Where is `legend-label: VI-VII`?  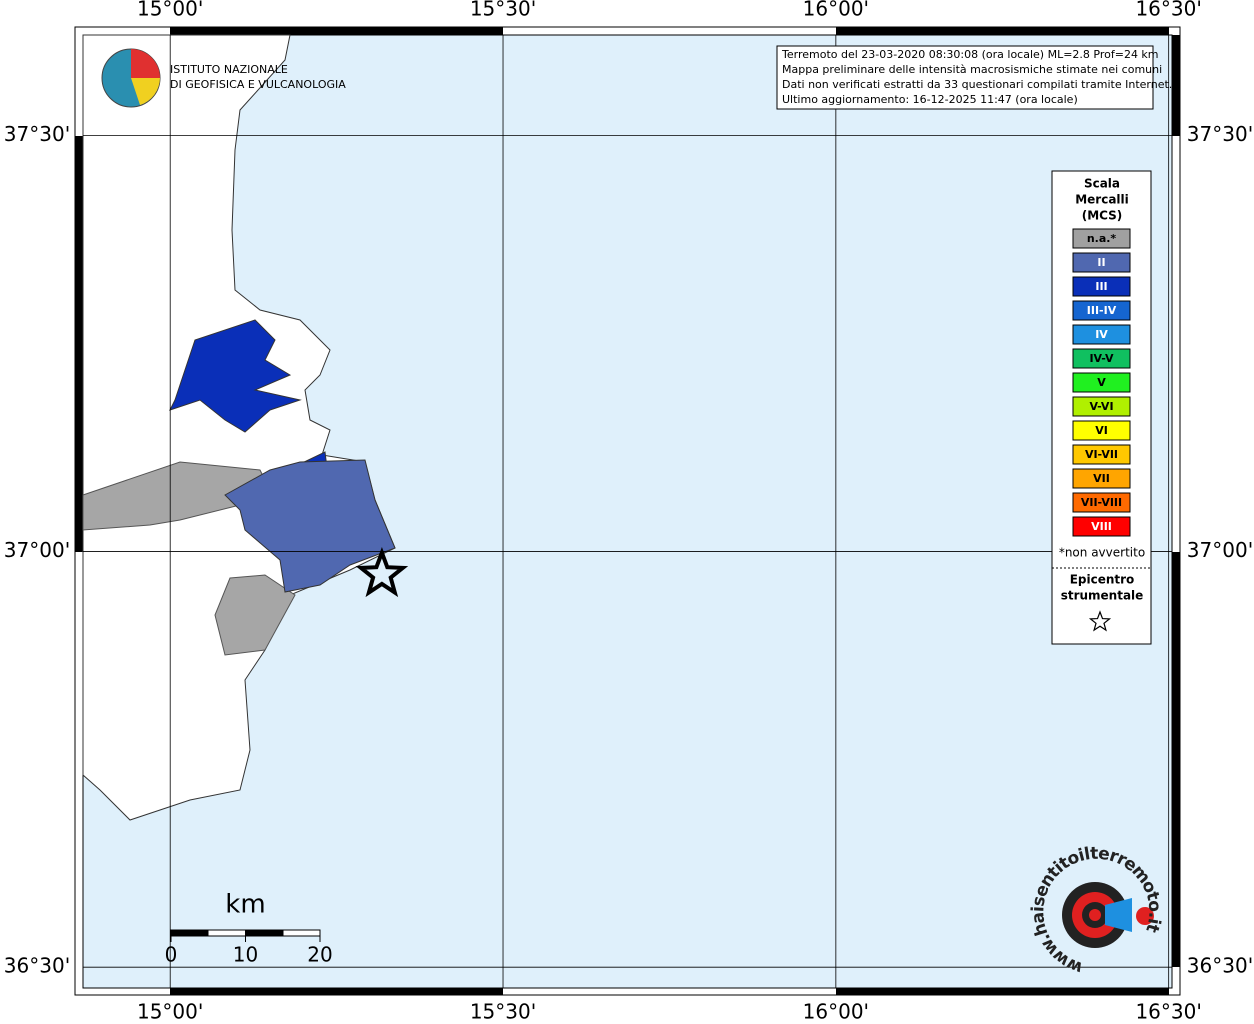 legend-label: VI-VII is located at coordinates (1101, 454).